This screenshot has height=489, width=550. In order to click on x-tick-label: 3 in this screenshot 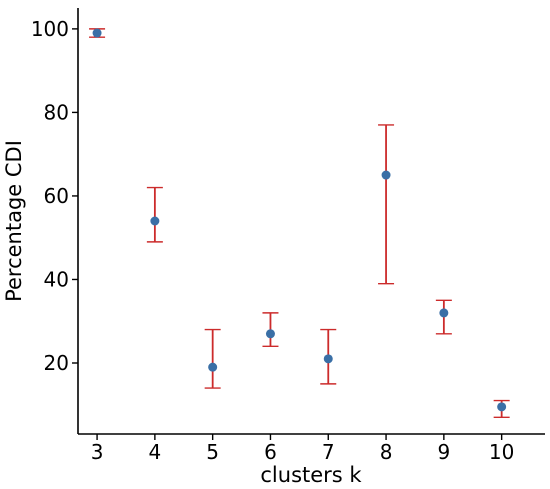, I will do `click(97, 452)`.